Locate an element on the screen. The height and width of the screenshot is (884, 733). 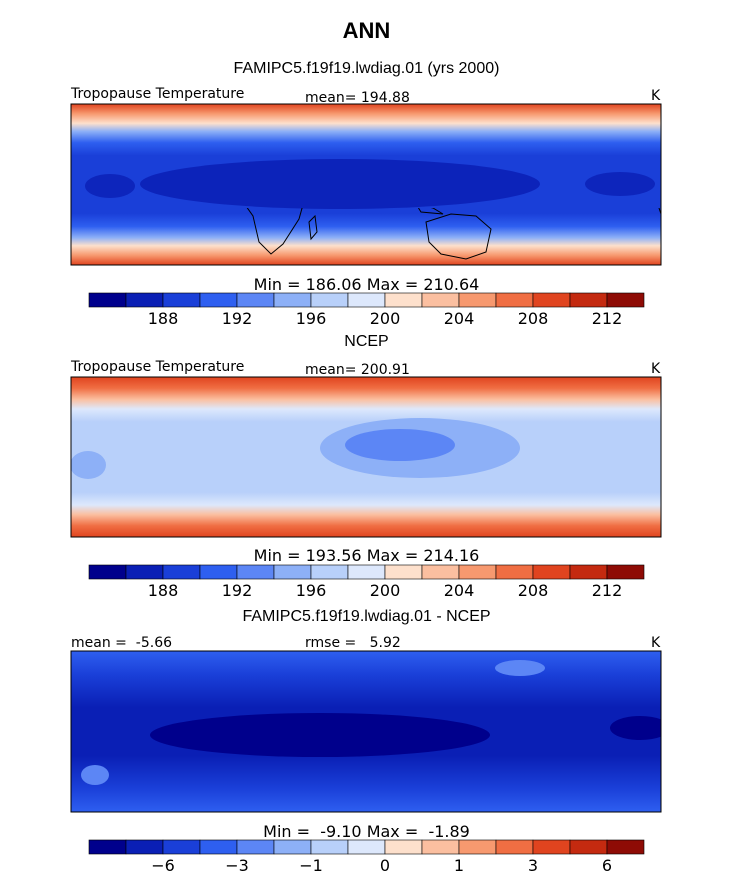
colorbar-tick-label: 0 is located at coordinates (385, 865).